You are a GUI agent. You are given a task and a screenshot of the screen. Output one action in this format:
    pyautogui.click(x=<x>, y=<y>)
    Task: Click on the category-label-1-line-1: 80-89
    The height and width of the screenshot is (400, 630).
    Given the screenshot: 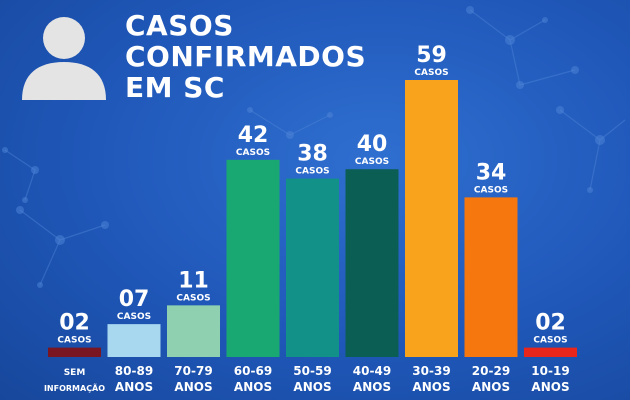 What is the action you would take?
    pyautogui.click(x=134, y=371)
    